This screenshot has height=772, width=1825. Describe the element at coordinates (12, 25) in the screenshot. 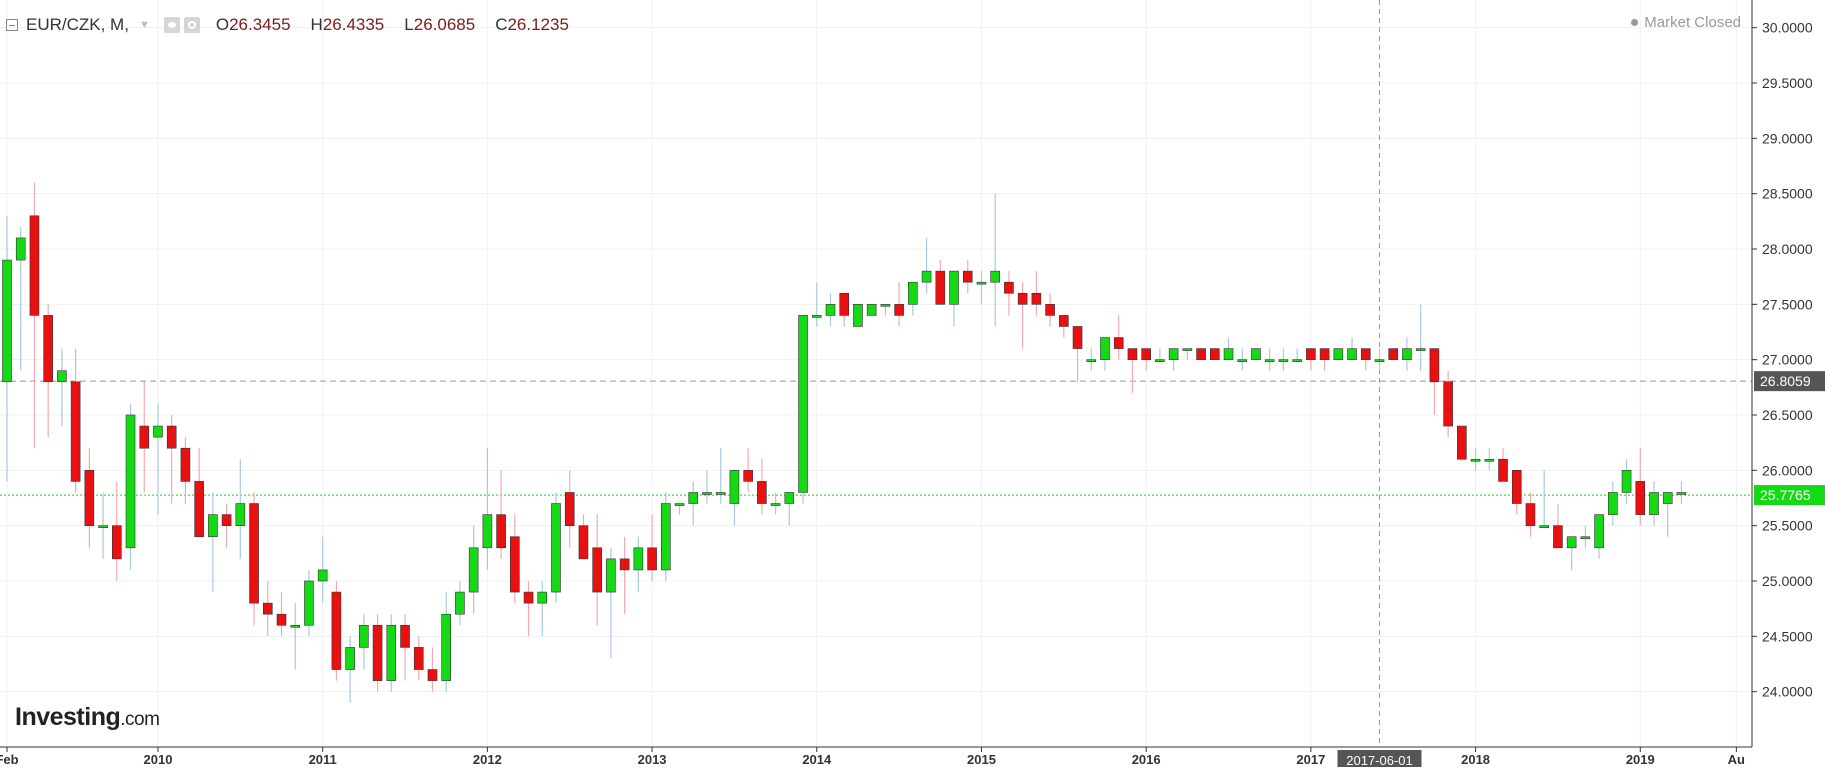

I see `collapse-icon` at that location.